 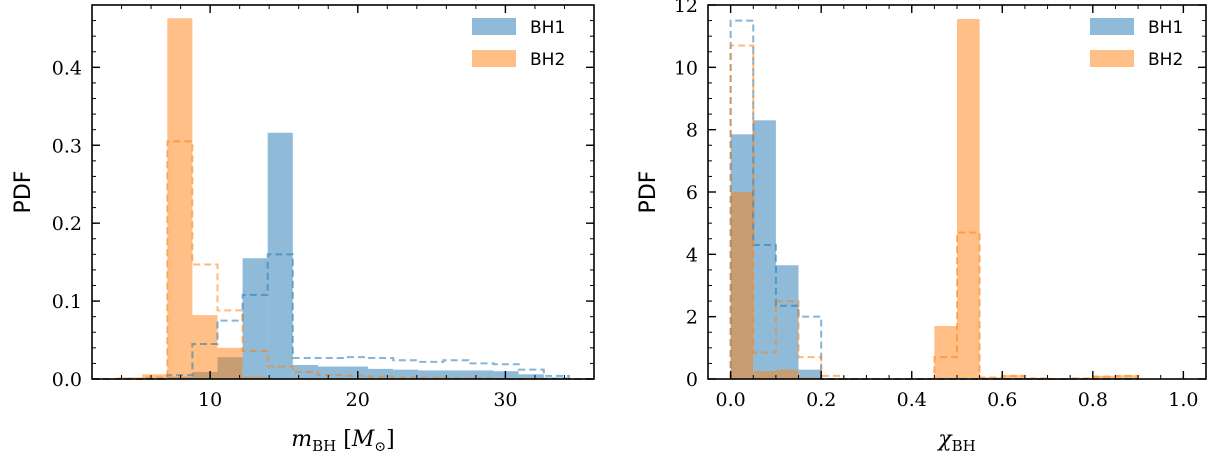 What do you see at coordinates (731, 400) in the screenshot?
I see `x-tick-label: 0.0` at bounding box center [731, 400].